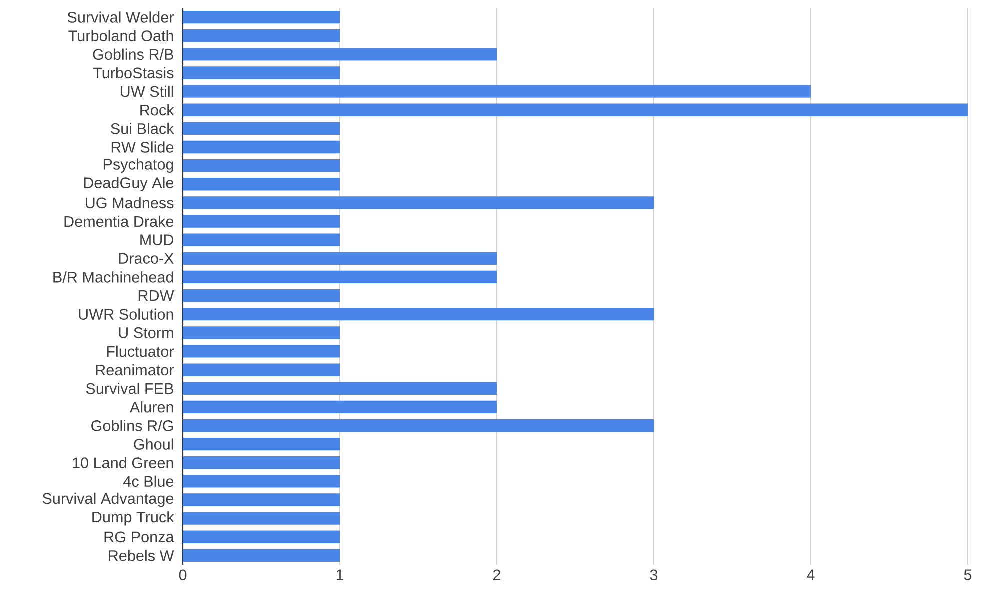 Image resolution: width=1000 pixels, height=607 pixels. Describe the element at coordinates (142, 128) in the screenshot. I see `y-tick-label: Sui Black` at that location.